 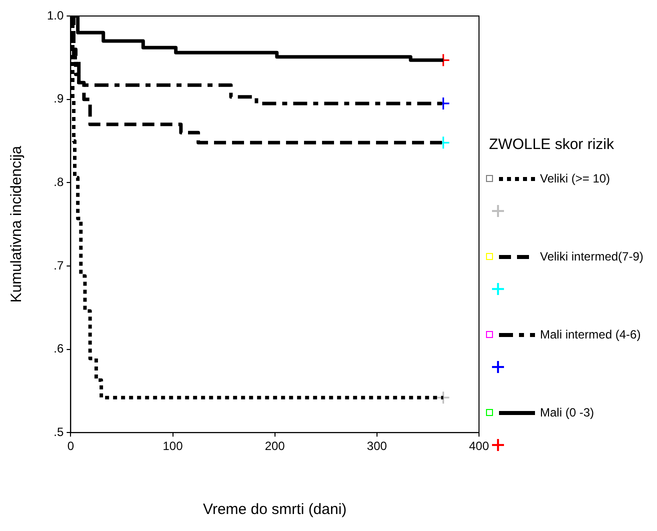 What do you see at coordinates (575, 178) in the screenshot?
I see `legend-label: Veliki (>= 10)` at bounding box center [575, 178].